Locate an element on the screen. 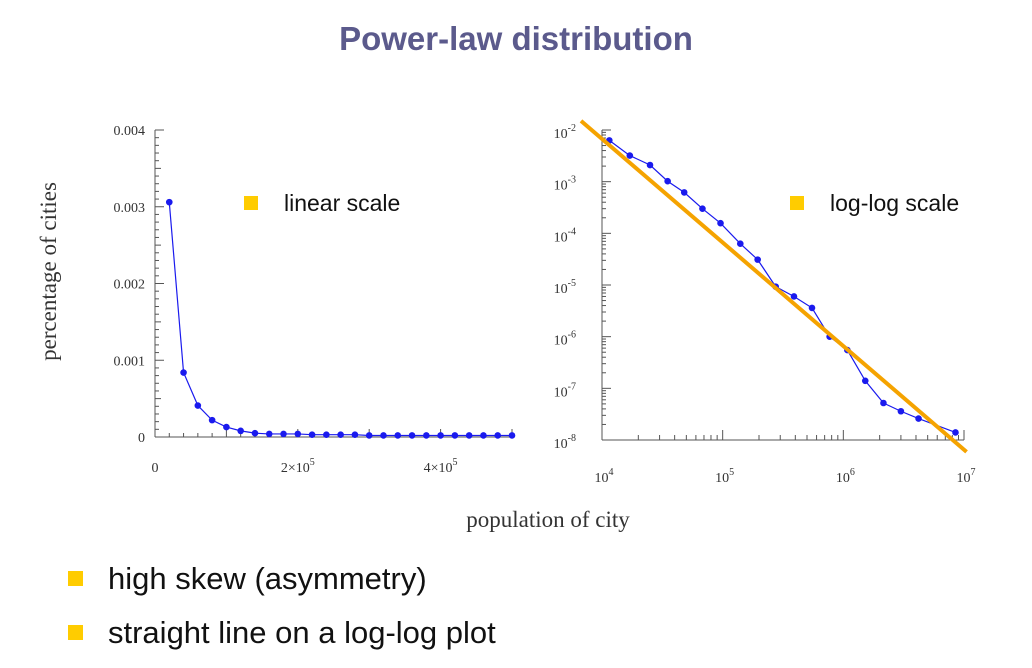  y-tick-label: 10⁻⁷ is located at coordinates (565, 390).